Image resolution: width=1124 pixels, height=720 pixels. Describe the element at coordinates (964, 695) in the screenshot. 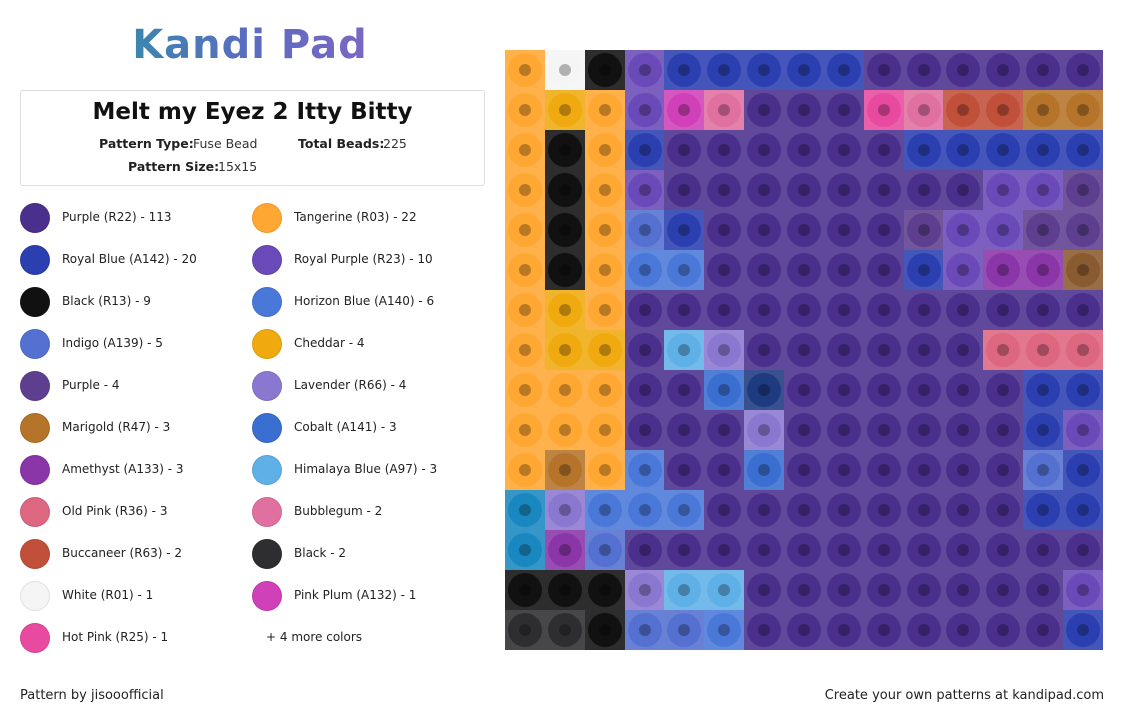

I see `footer-link: Create your own patterns at kandipad.com` at that location.